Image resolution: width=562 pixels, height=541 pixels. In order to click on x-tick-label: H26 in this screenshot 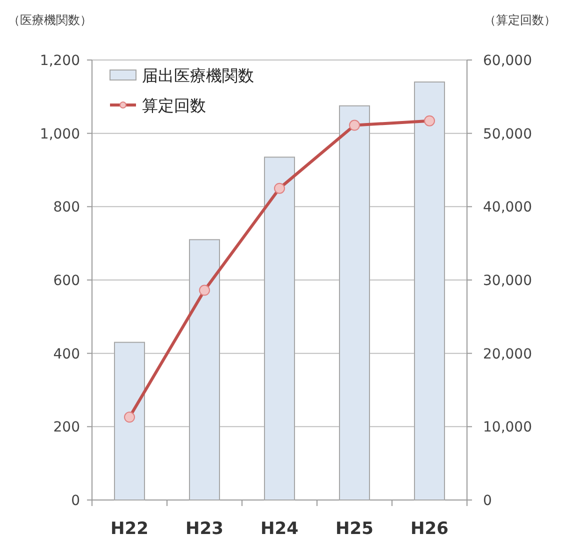, I will do `click(429, 529)`.